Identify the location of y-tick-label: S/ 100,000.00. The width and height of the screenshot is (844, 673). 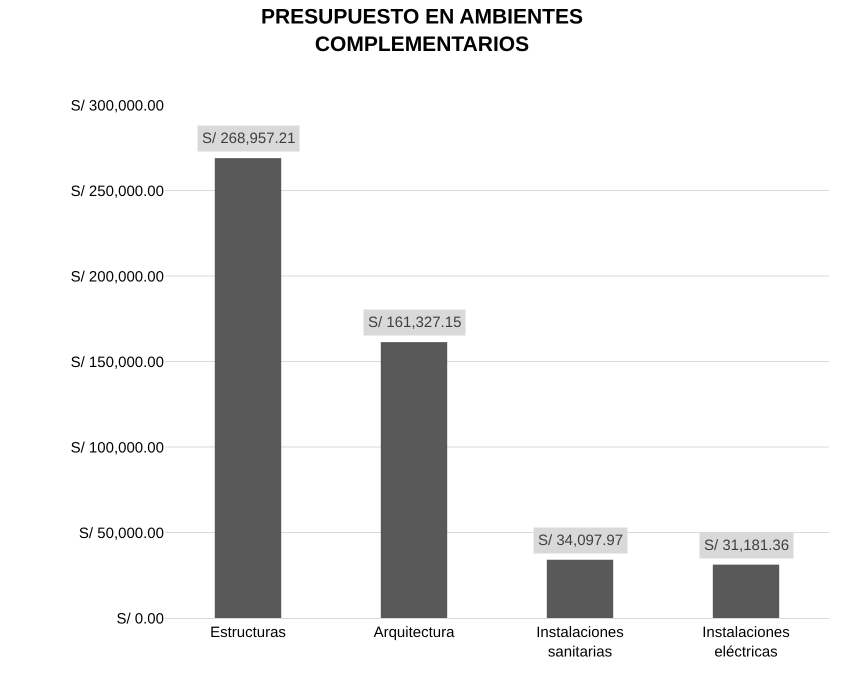
(117, 447).